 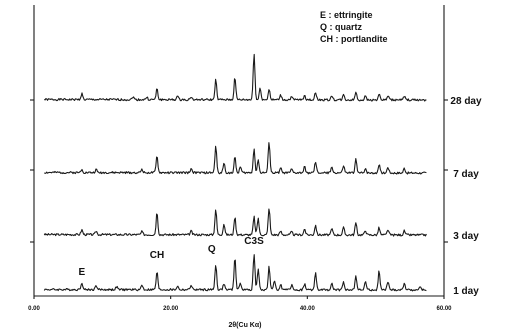 What do you see at coordinates (240, 304) in the screenshot?
I see `x-ticks: 0.00 20.00 40.00 60.00` at bounding box center [240, 304].